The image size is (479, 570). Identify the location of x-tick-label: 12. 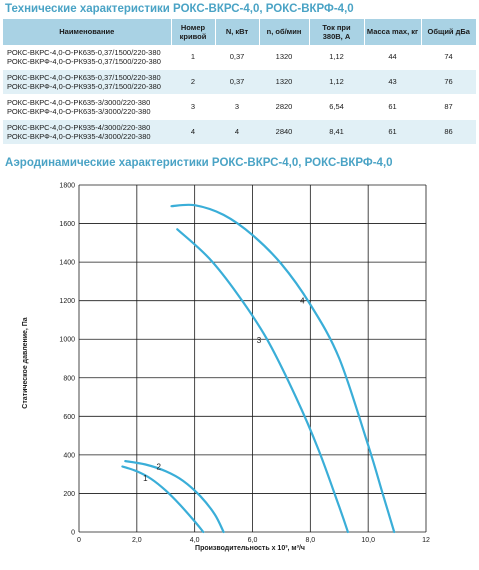
(426, 540).